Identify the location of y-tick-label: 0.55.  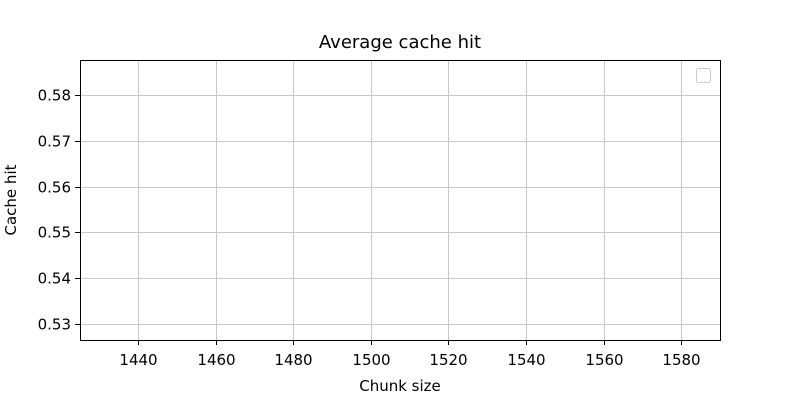
(54, 233).